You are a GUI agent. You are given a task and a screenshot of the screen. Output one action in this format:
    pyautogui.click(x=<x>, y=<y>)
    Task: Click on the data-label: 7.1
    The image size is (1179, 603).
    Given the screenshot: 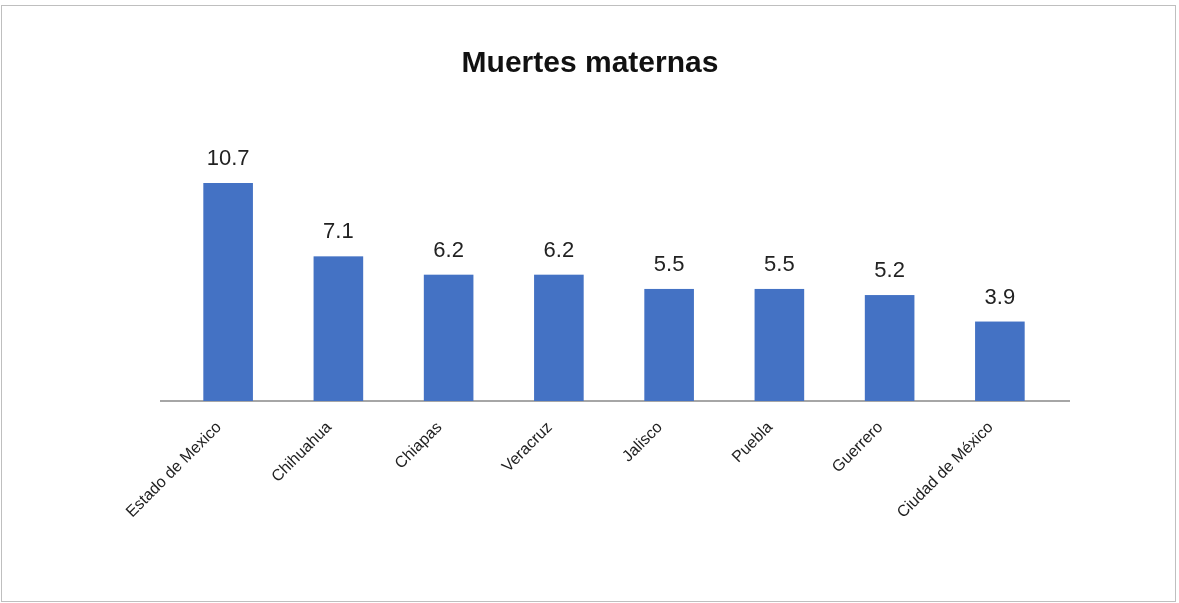 What is the action you would take?
    pyautogui.click(x=338, y=231)
    